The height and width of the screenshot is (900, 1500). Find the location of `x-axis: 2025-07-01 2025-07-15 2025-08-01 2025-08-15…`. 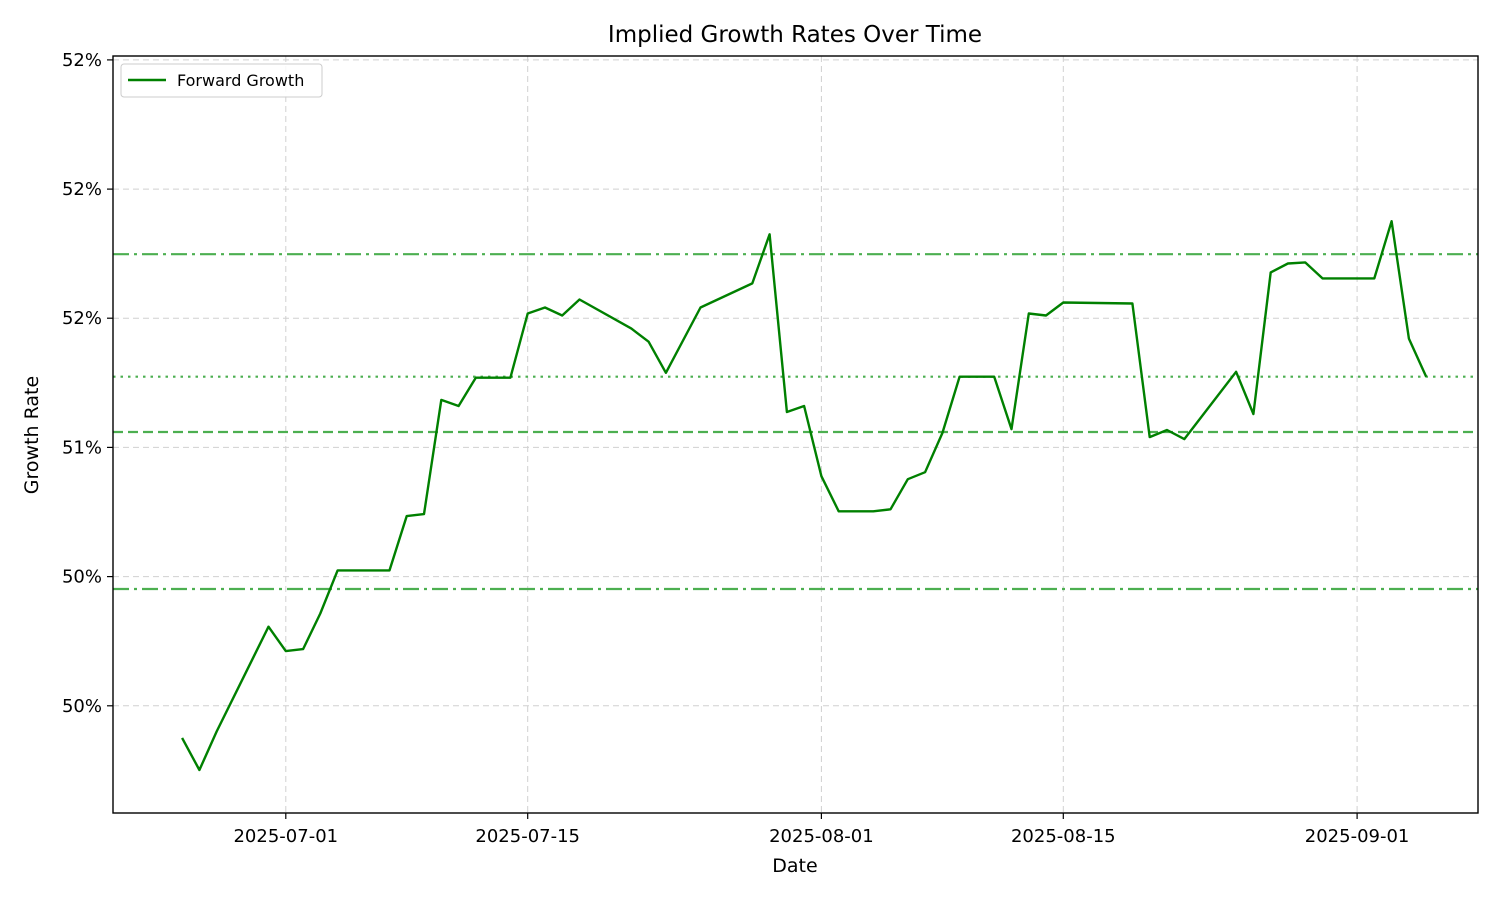

x-axis: 2025-07-01 2025-07-15 2025-08-01 2025-08-15… is located at coordinates (821, 830).